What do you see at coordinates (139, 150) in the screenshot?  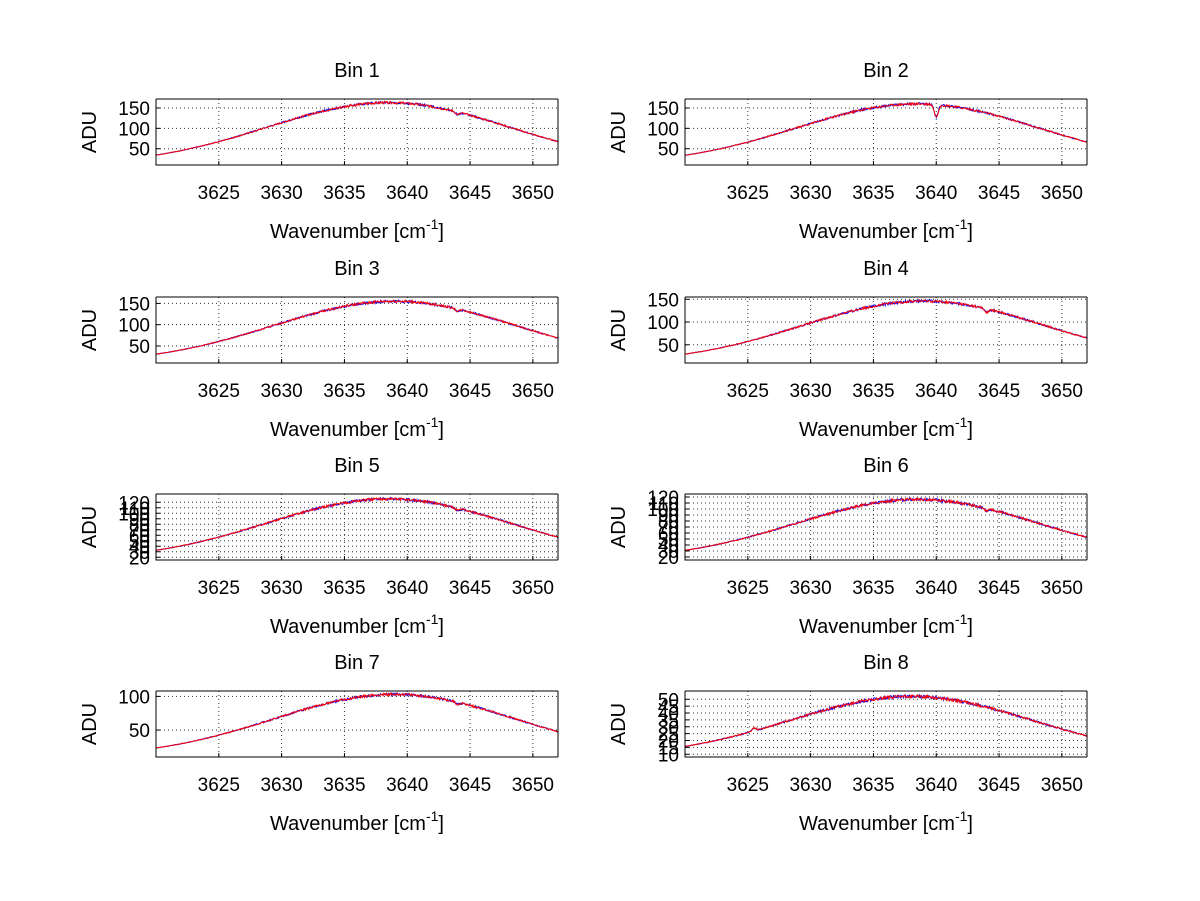 I see `bin-1-ytick-label: 50` at bounding box center [139, 150].